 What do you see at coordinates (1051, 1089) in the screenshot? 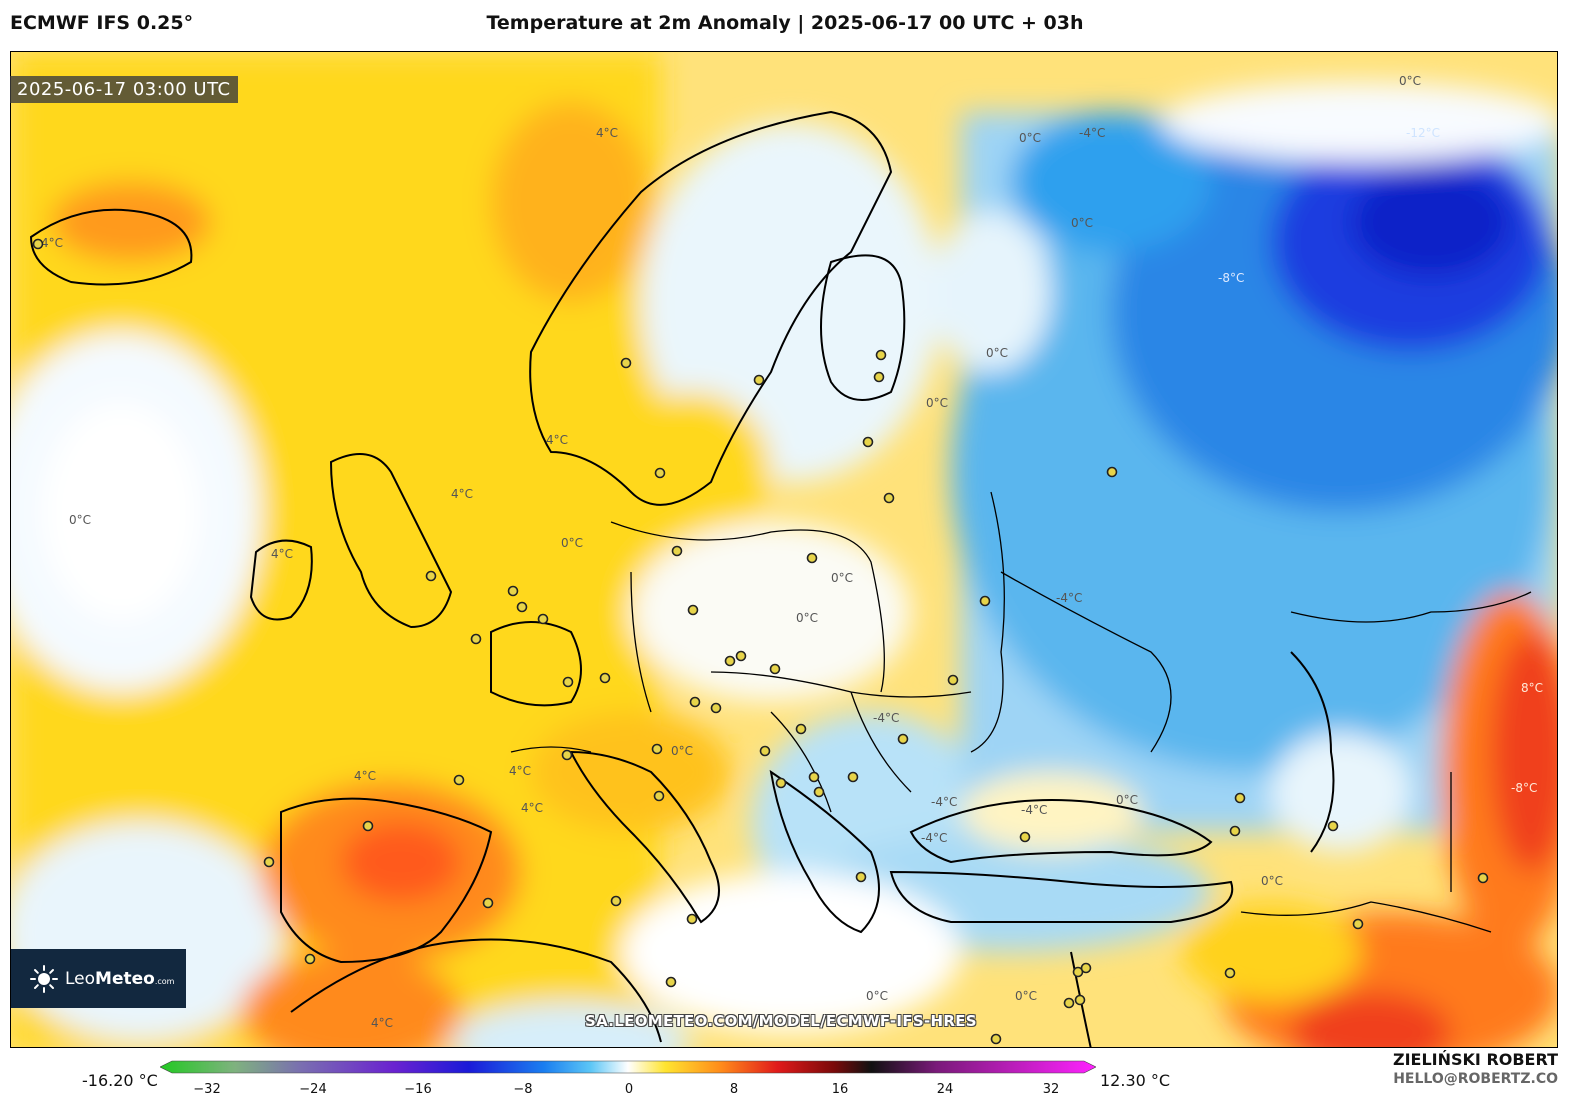
I see `colorbar-tick: 32` at bounding box center [1051, 1089].